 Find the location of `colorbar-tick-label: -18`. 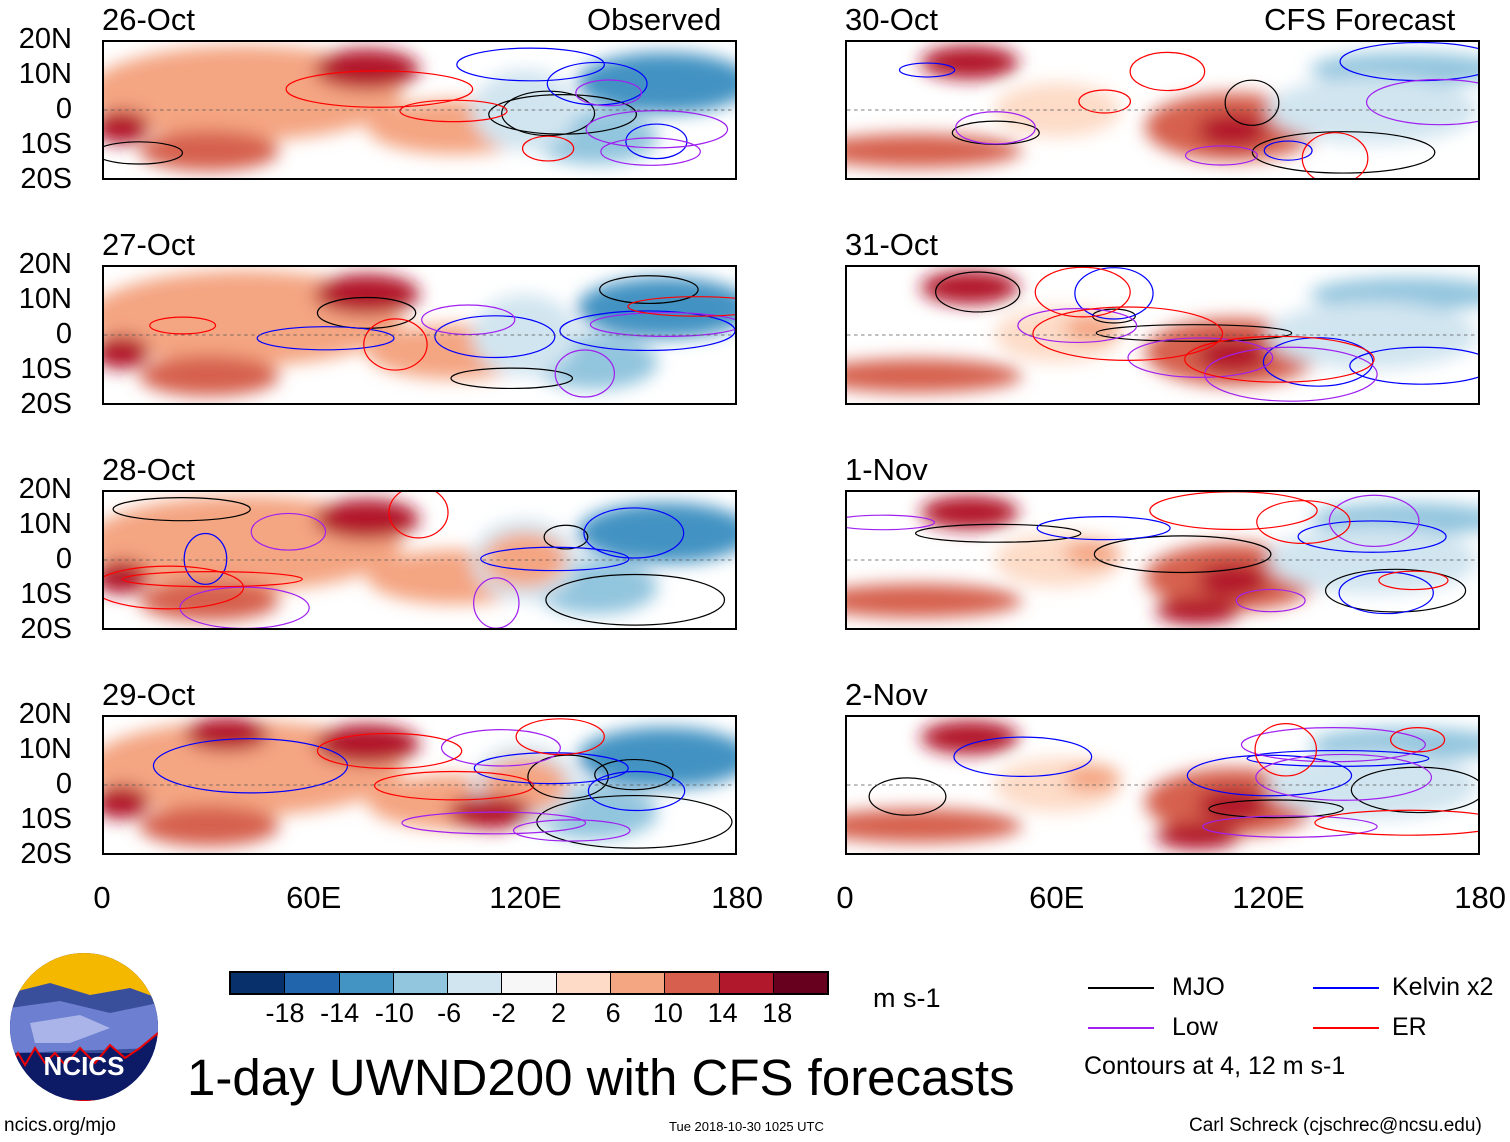

colorbar-tick-label: -18 is located at coordinates (285, 1013).